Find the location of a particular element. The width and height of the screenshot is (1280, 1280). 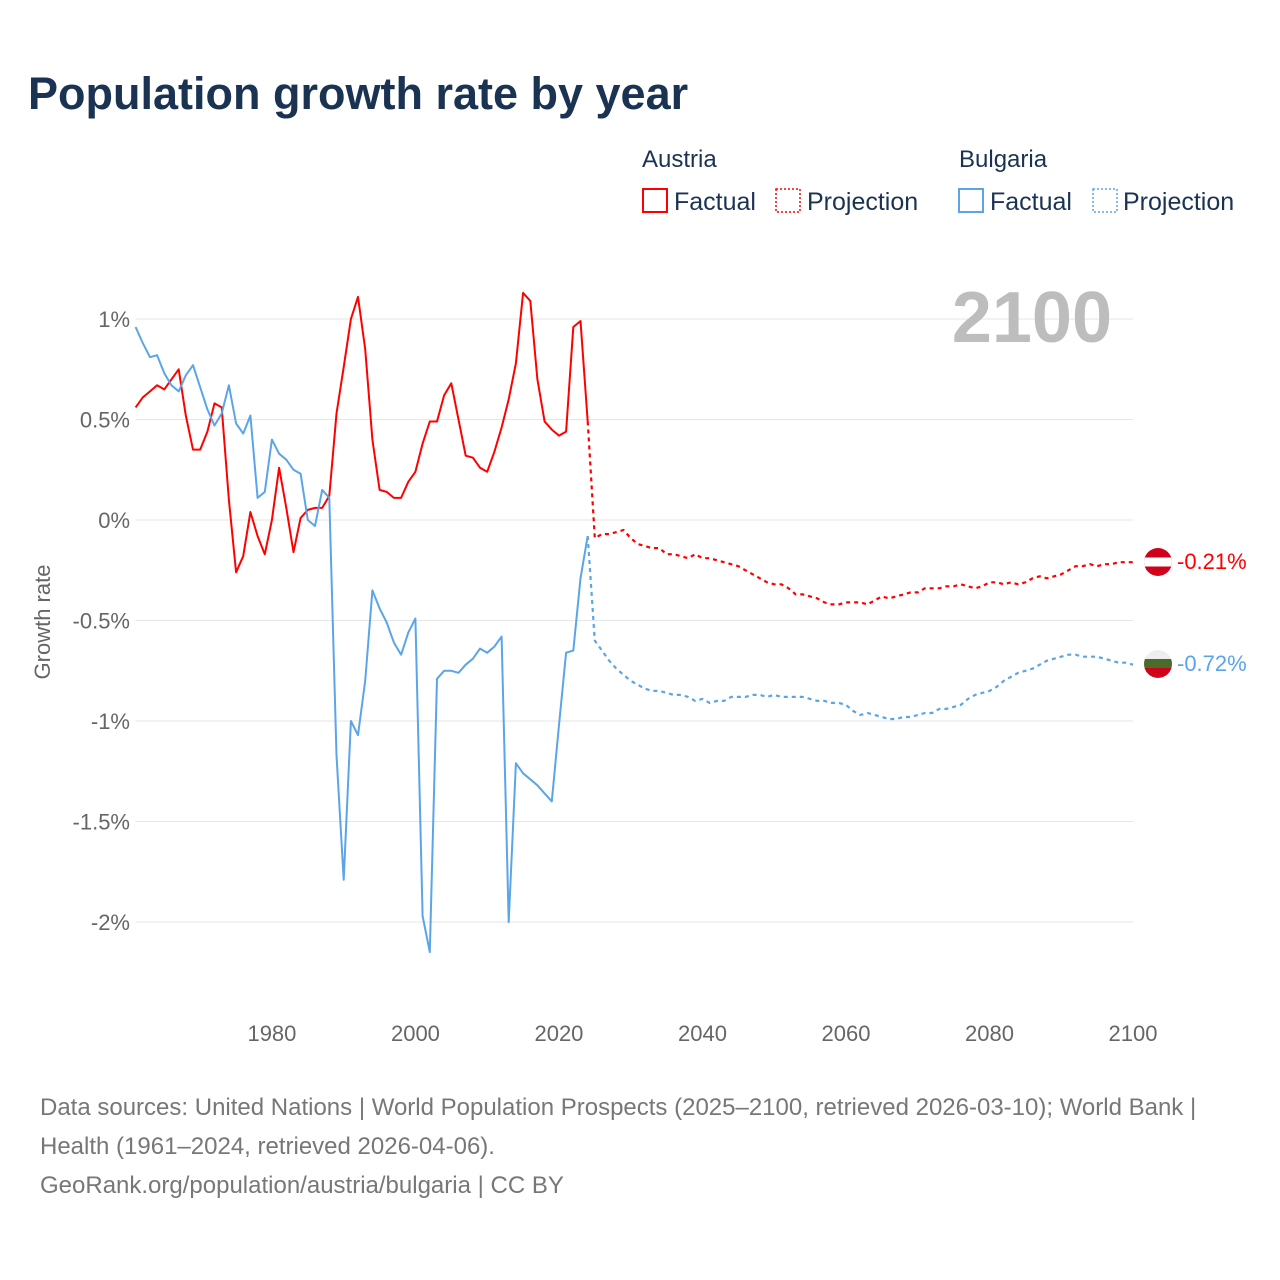

y-tick-label: 0% is located at coordinates (114, 520).